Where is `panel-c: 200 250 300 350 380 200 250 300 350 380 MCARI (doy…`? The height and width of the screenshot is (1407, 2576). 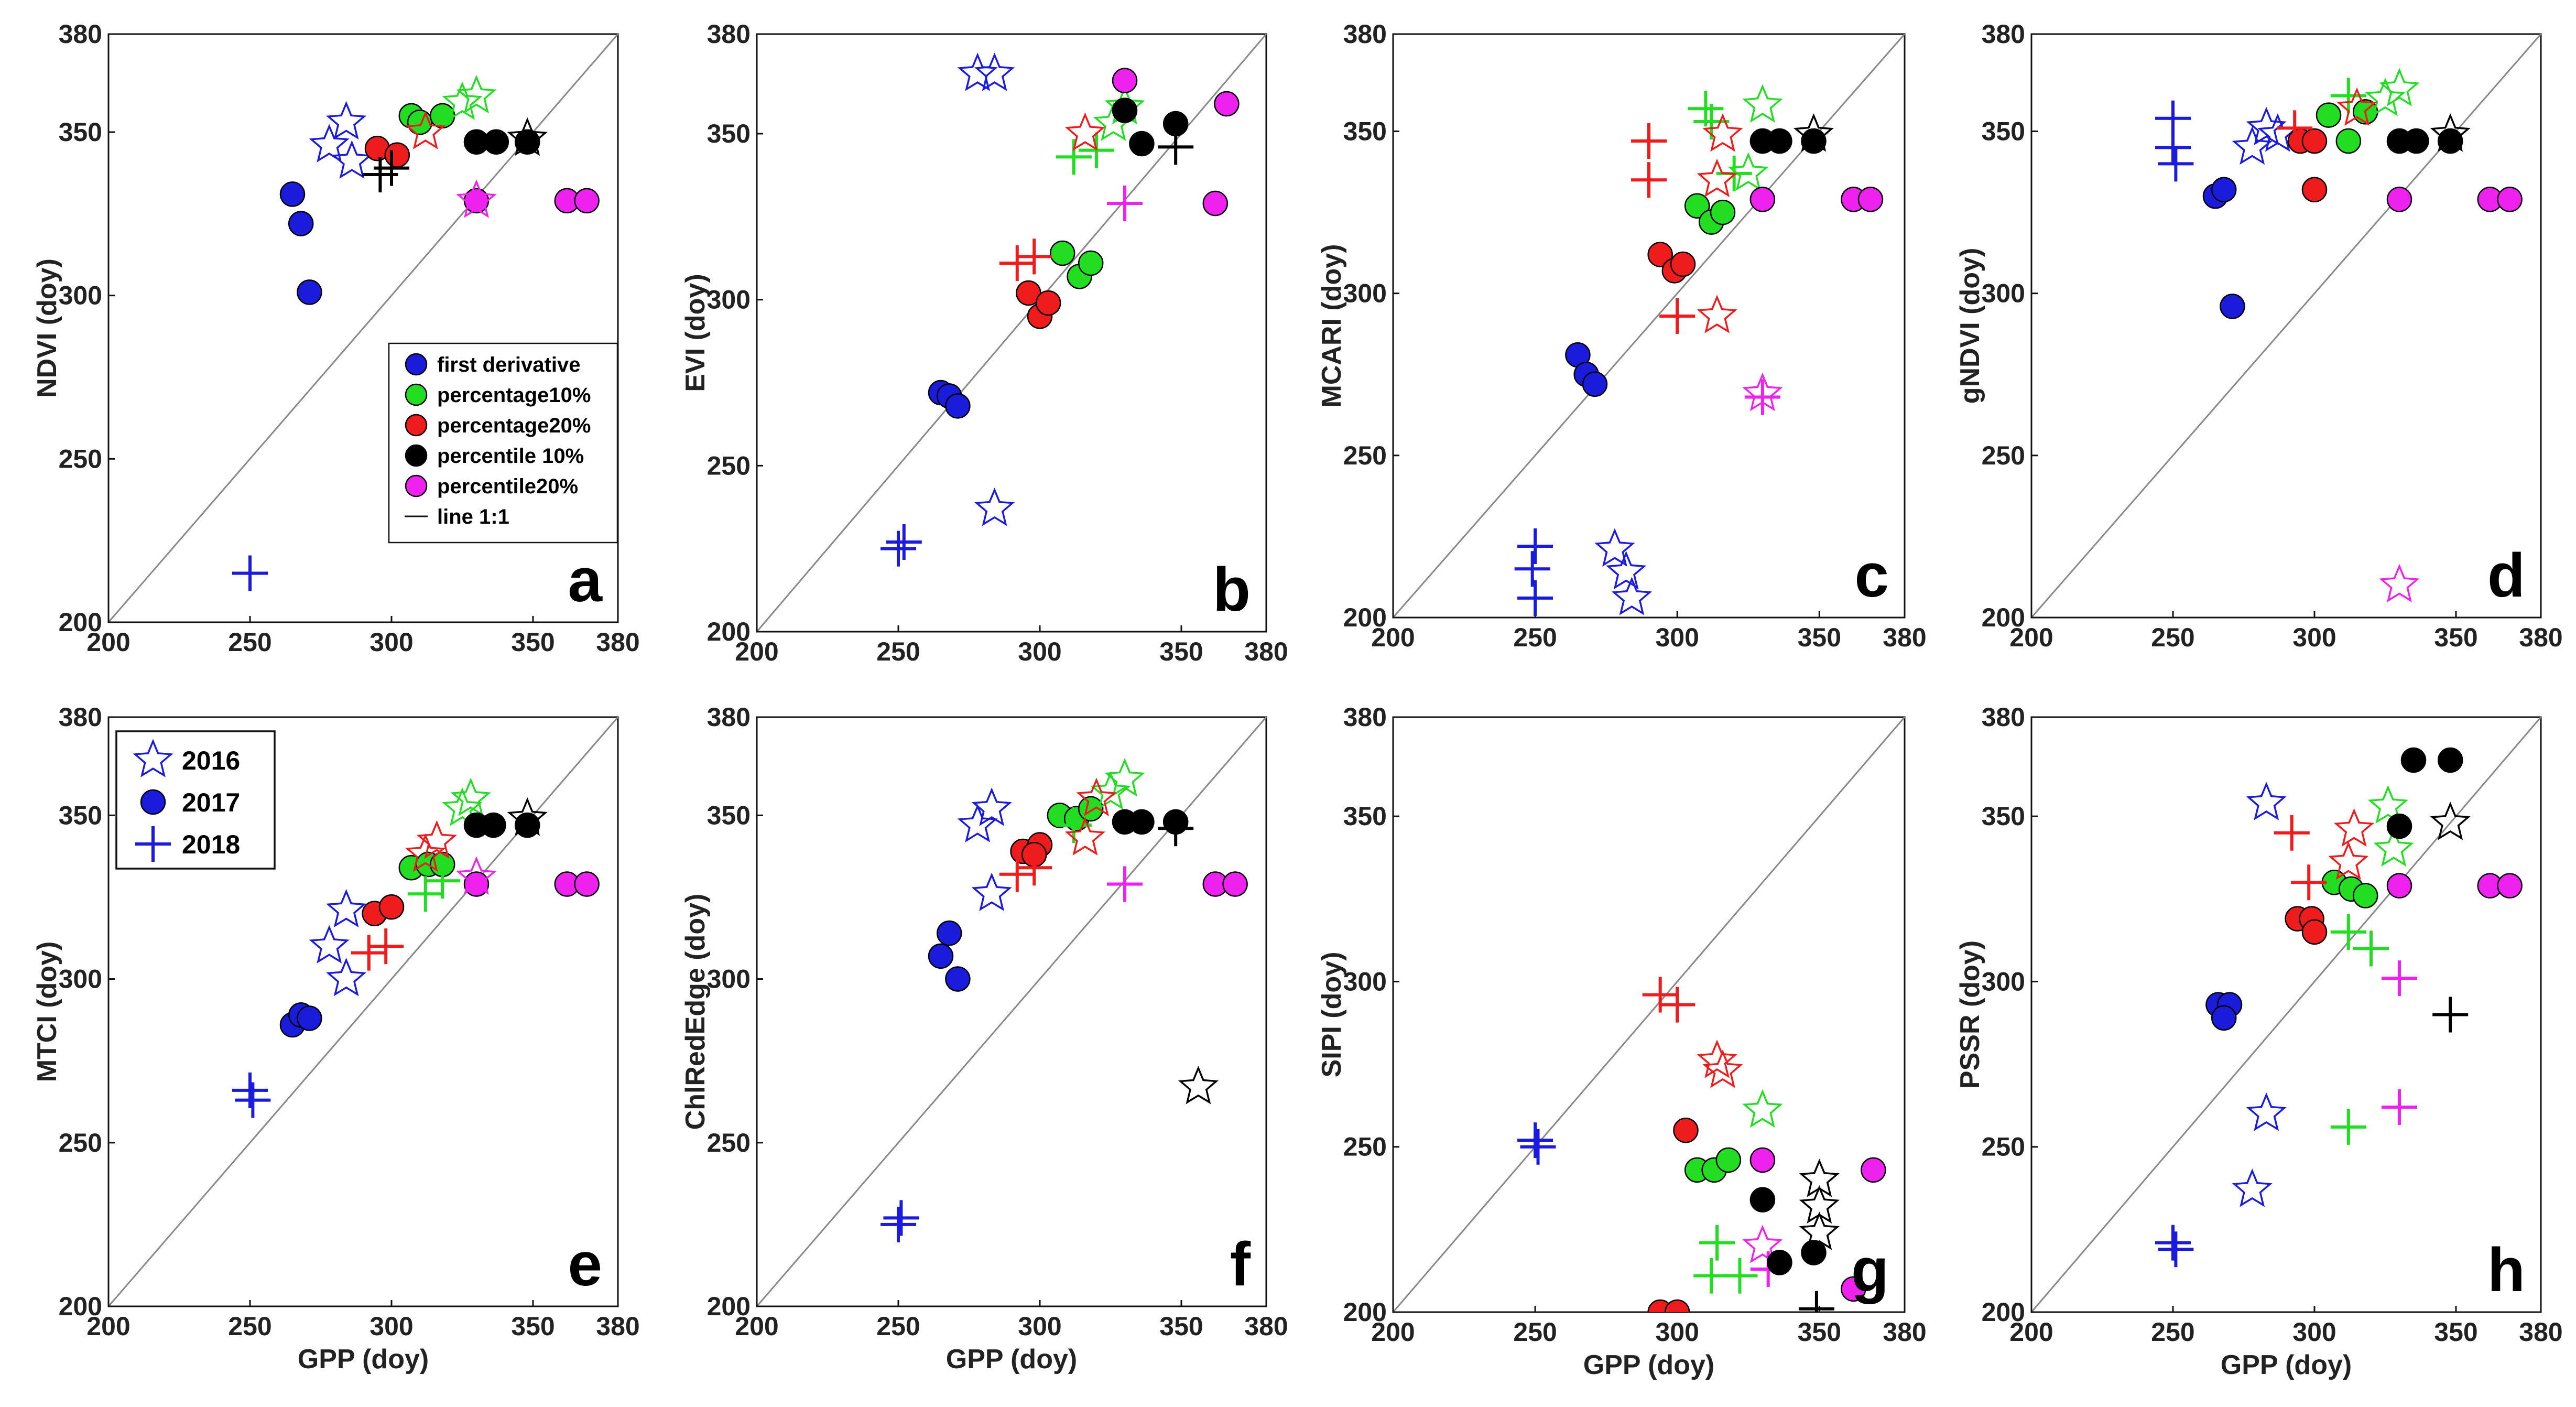
panel-c: 200 250 300 350 380 200 250 300 350 380 MCARI (doy… is located at coordinates (1622, 335).